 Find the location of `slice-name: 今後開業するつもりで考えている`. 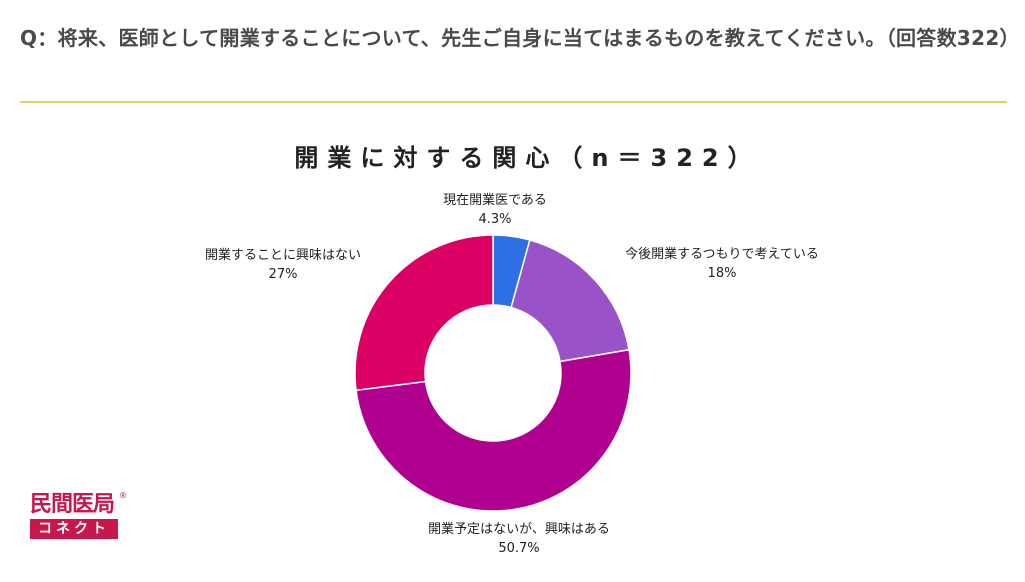

slice-name: 今後開業するつもりで考えている is located at coordinates (722, 254).